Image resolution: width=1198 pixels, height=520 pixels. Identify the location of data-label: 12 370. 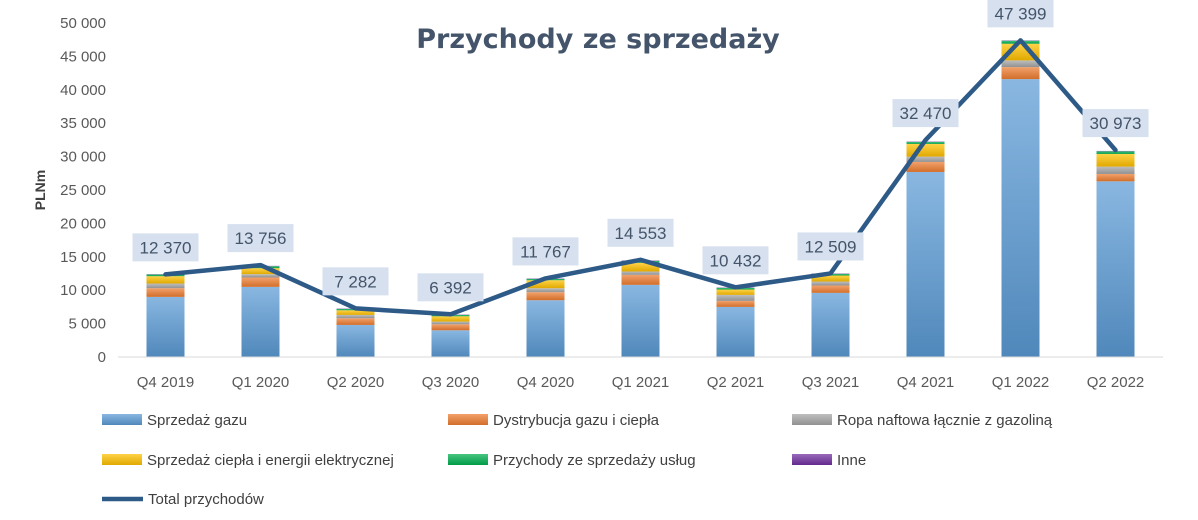
(166, 247).